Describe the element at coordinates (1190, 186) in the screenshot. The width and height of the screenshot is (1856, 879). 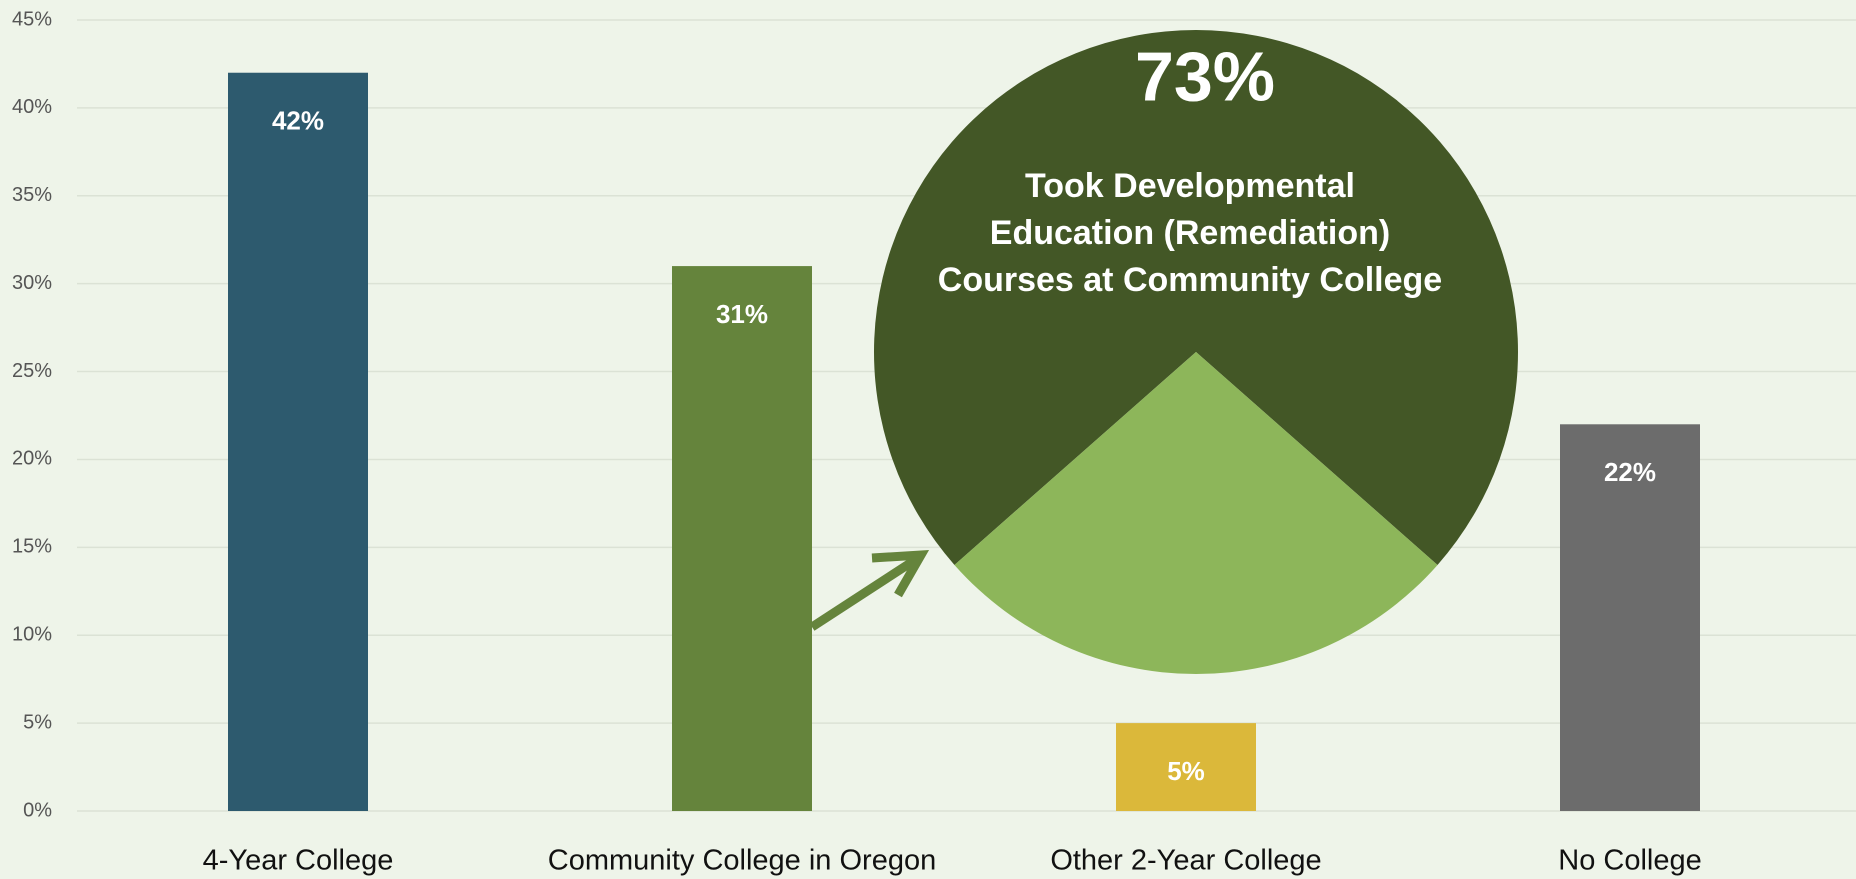
I see `pie-annotation: Took Developmental` at that location.